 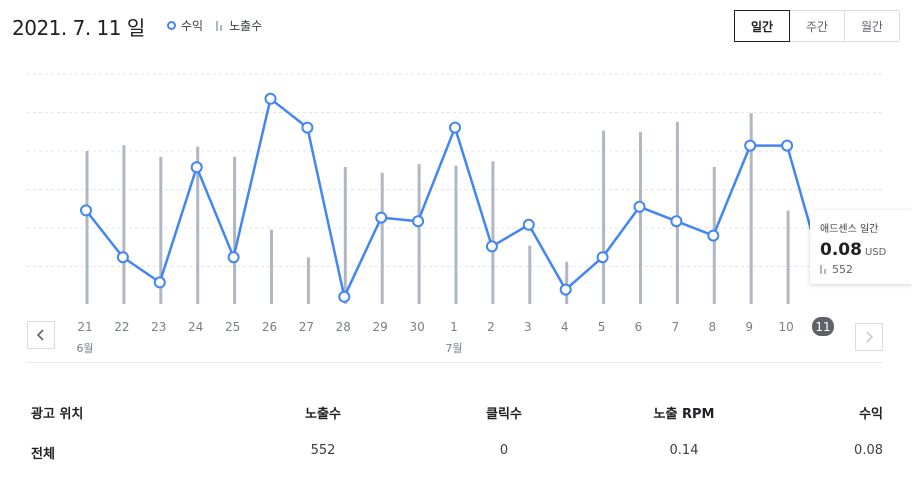 I want to click on cell-ad-position: 전체, so click(x=43, y=454).